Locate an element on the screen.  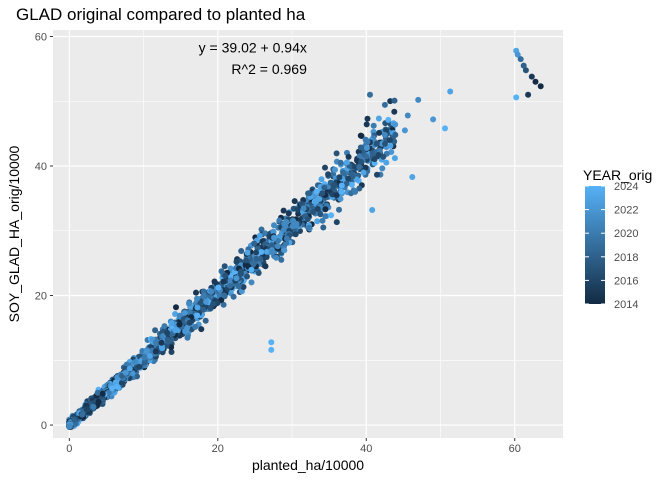
legend-tick-label: 2024 is located at coordinates (626, 187).